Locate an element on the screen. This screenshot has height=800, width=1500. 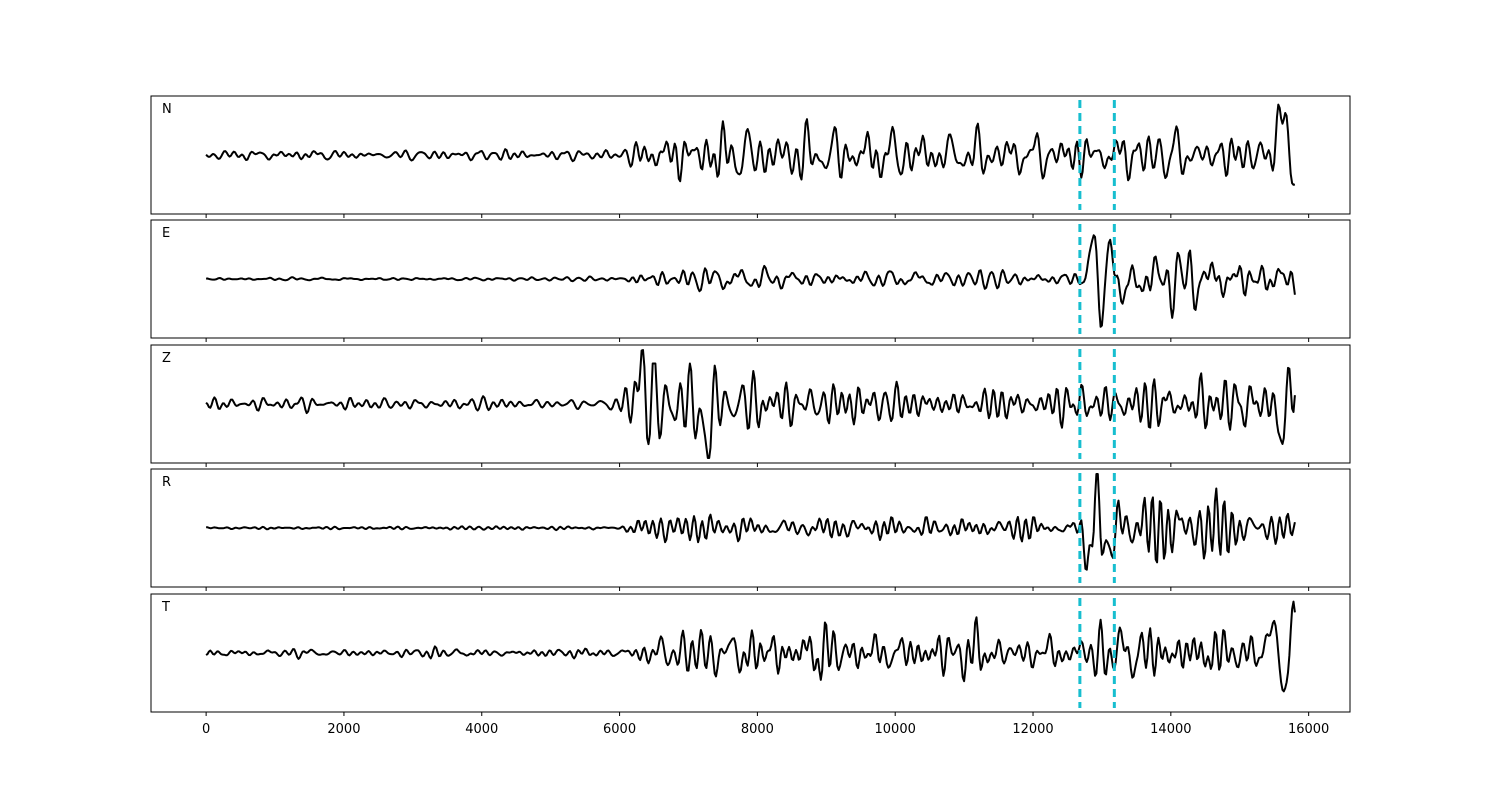
x-tick-label: 14000 is located at coordinates (1170, 729).